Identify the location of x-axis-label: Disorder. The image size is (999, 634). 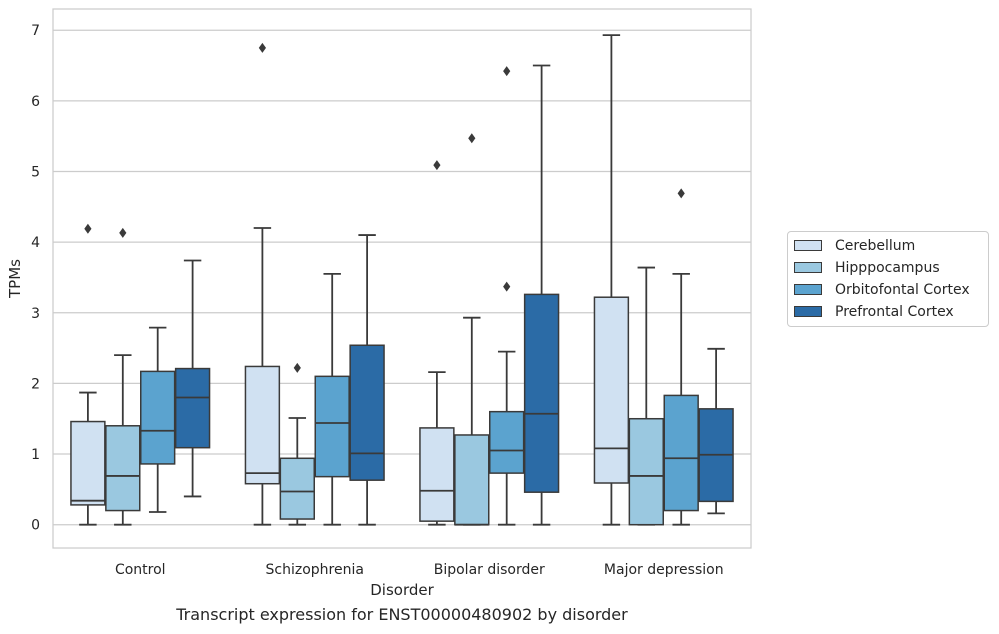
(402, 590).